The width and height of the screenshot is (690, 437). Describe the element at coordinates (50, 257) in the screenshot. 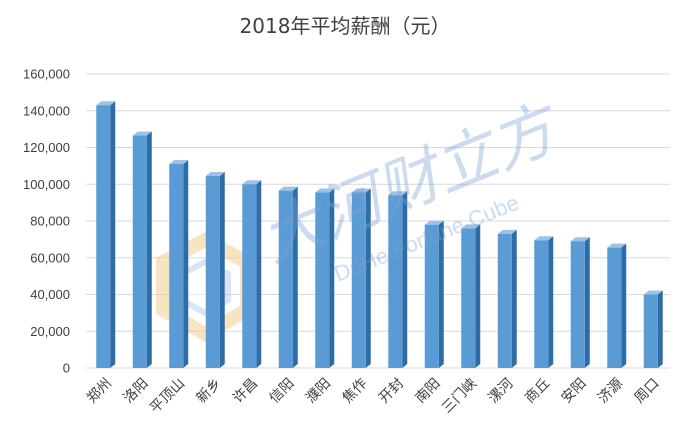

I see `y-tick-label: 60,000` at that location.